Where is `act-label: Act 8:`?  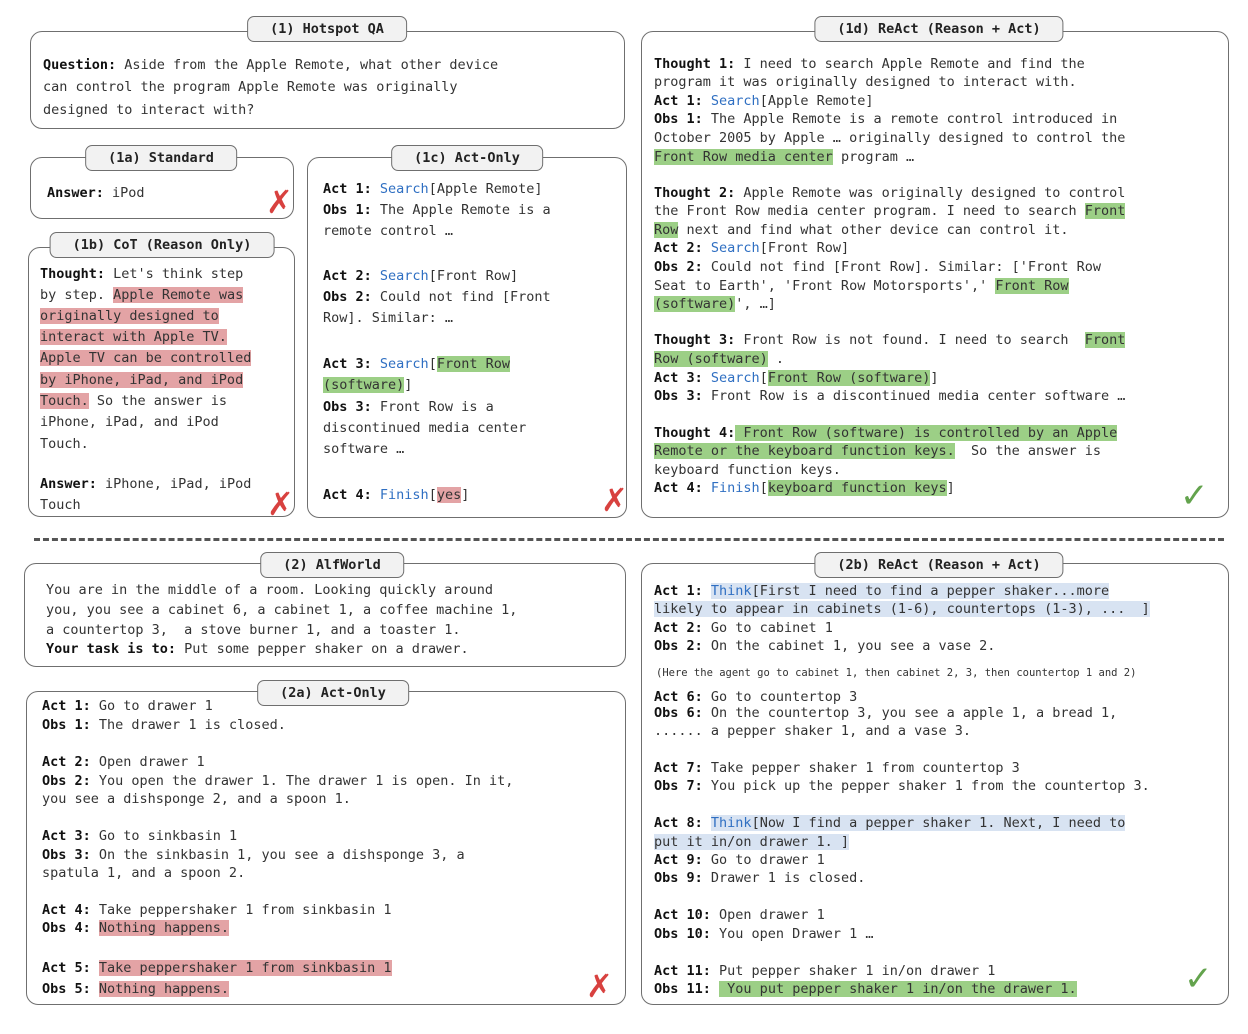 act-label: Act 8: is located at coordinates (678, 823).